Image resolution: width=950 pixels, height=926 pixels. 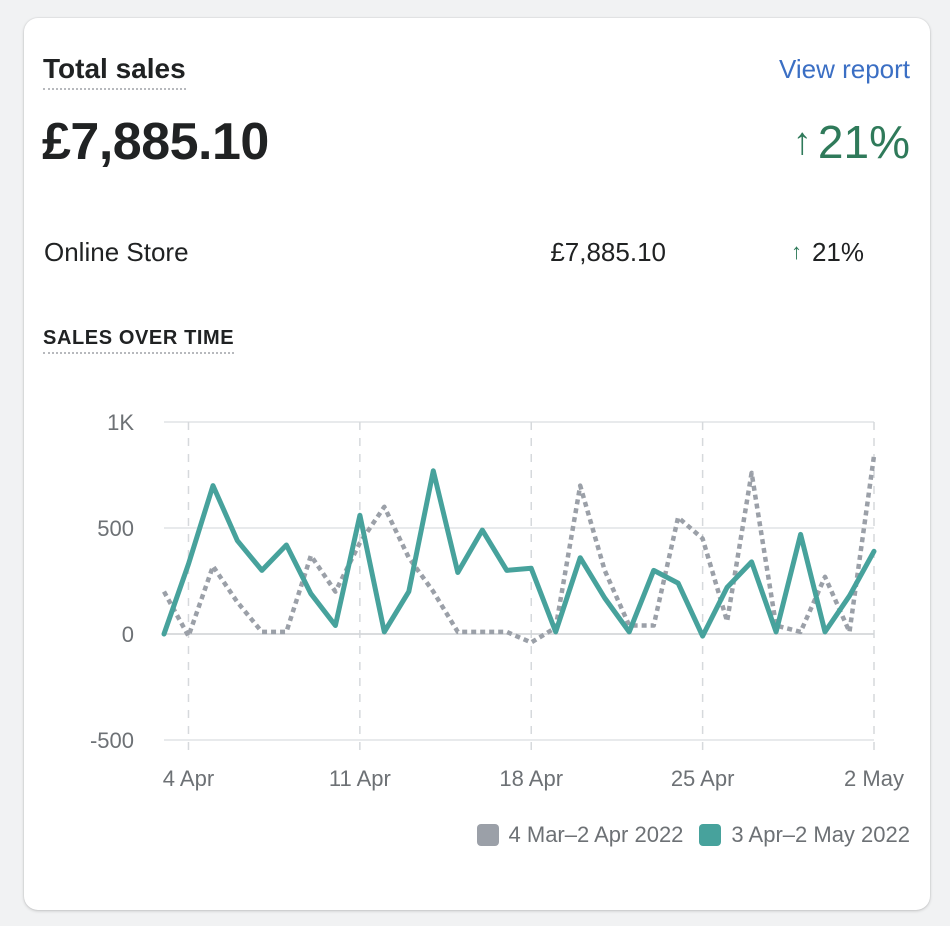 I want to click on total-sales-change: ↑ 21%, so click(x=851, y=142).